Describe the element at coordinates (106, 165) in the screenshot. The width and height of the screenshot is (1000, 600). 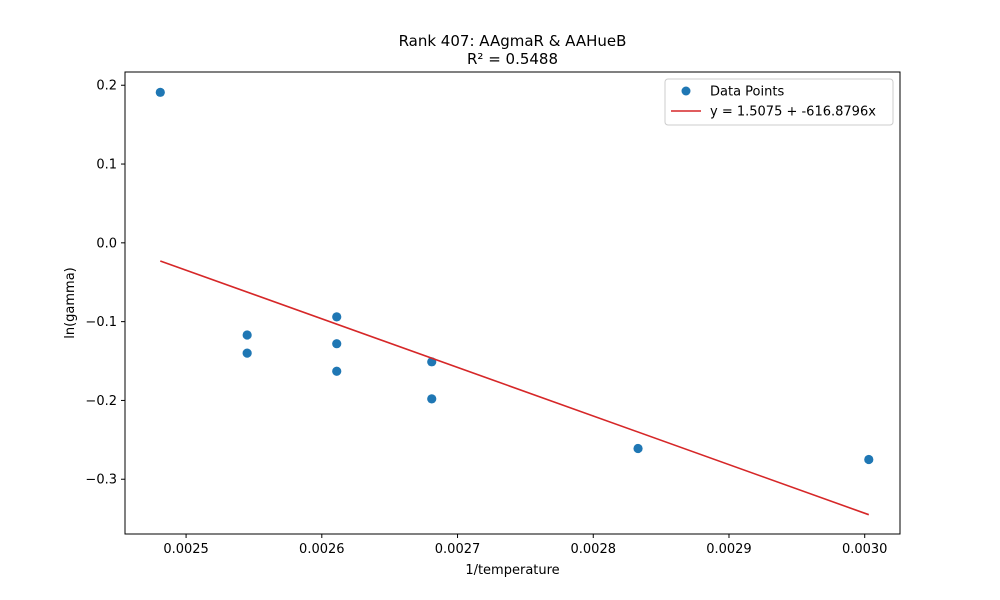
I see `y-tick-label: 0.1` at that location.